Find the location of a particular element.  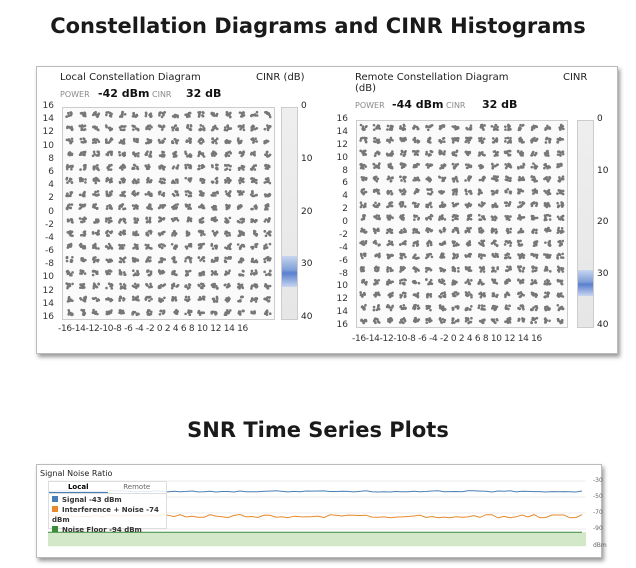

histogram-tick: 0 is located at coordinates (600, 119).